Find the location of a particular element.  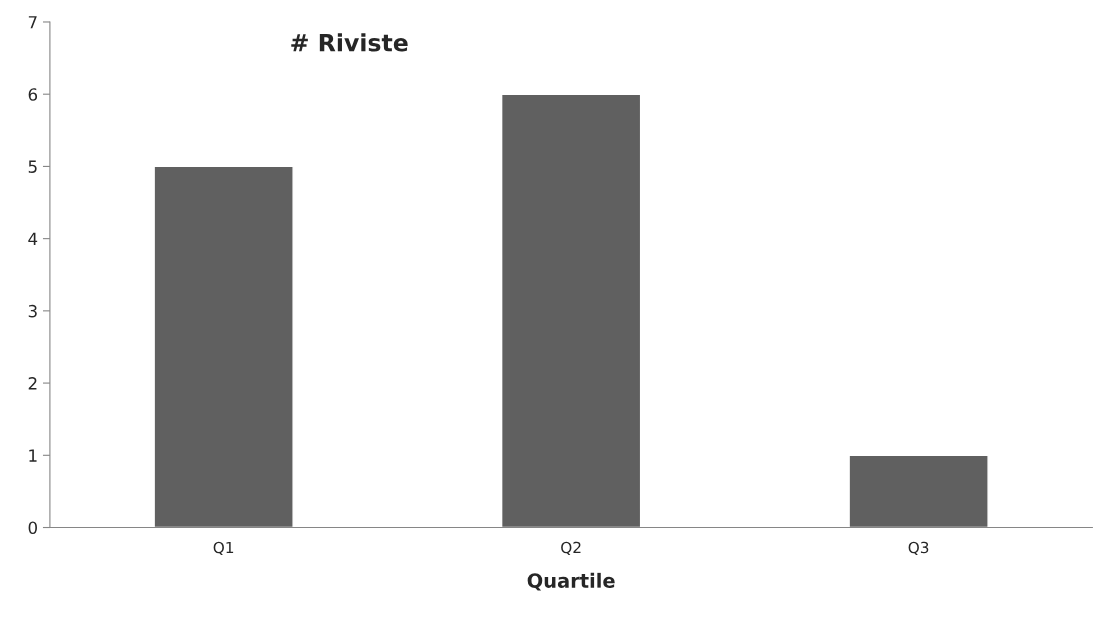

y-tick-label: 2 is located at coordinates (32, 383).